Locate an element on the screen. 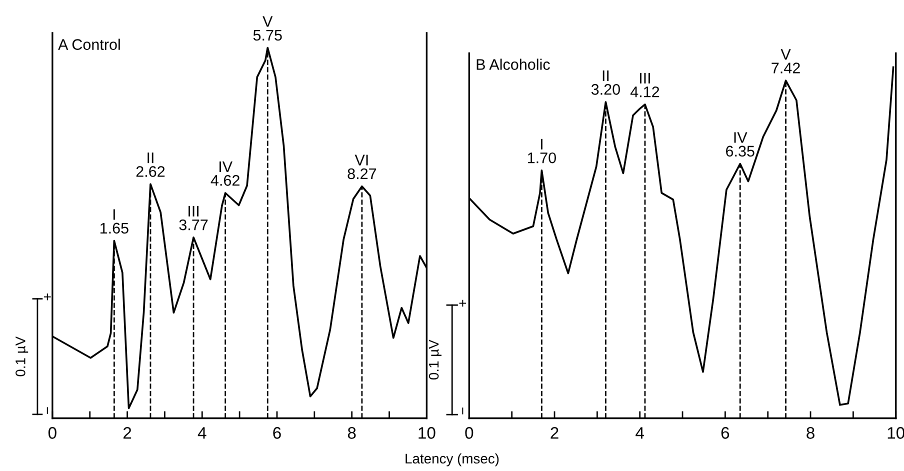  ref-line-label: V 7.42 is located at coordinates (786, 61).